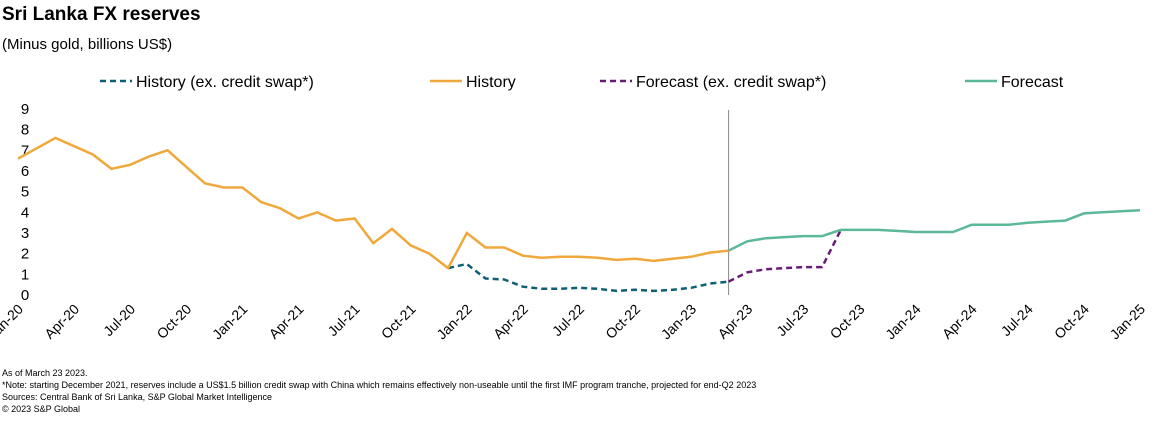 The width and height of the screenshot is (1162, 424). What do you see at coordinates (13, 322) in the screenshot?
I see `x-tick-label: Jan-20` at bounding box center [13, 322].